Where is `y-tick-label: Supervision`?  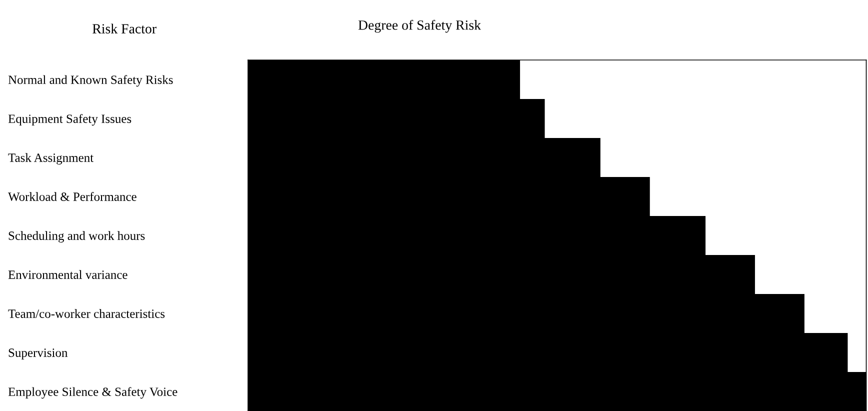 y-tick-label: Supervision is located at coordinates (38, 354).